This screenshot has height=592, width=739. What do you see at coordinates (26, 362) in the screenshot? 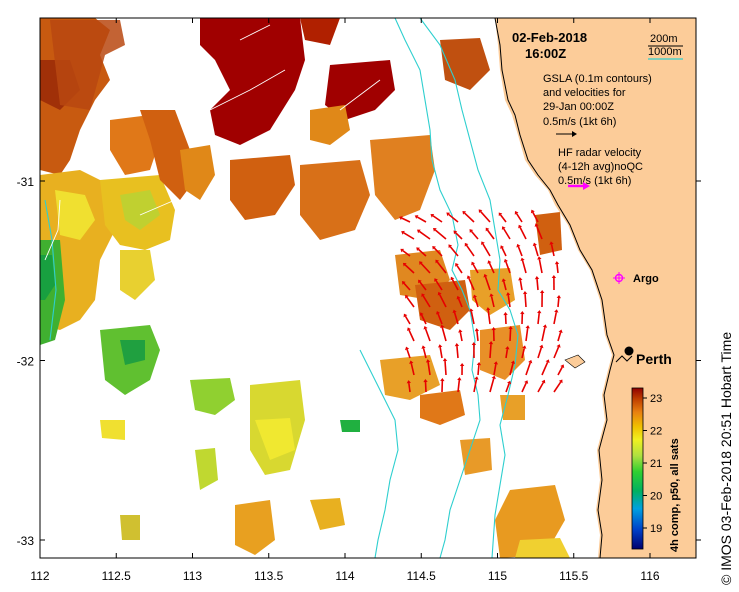
I see `y-tick-label: -32` at bounding box center [26, 362].